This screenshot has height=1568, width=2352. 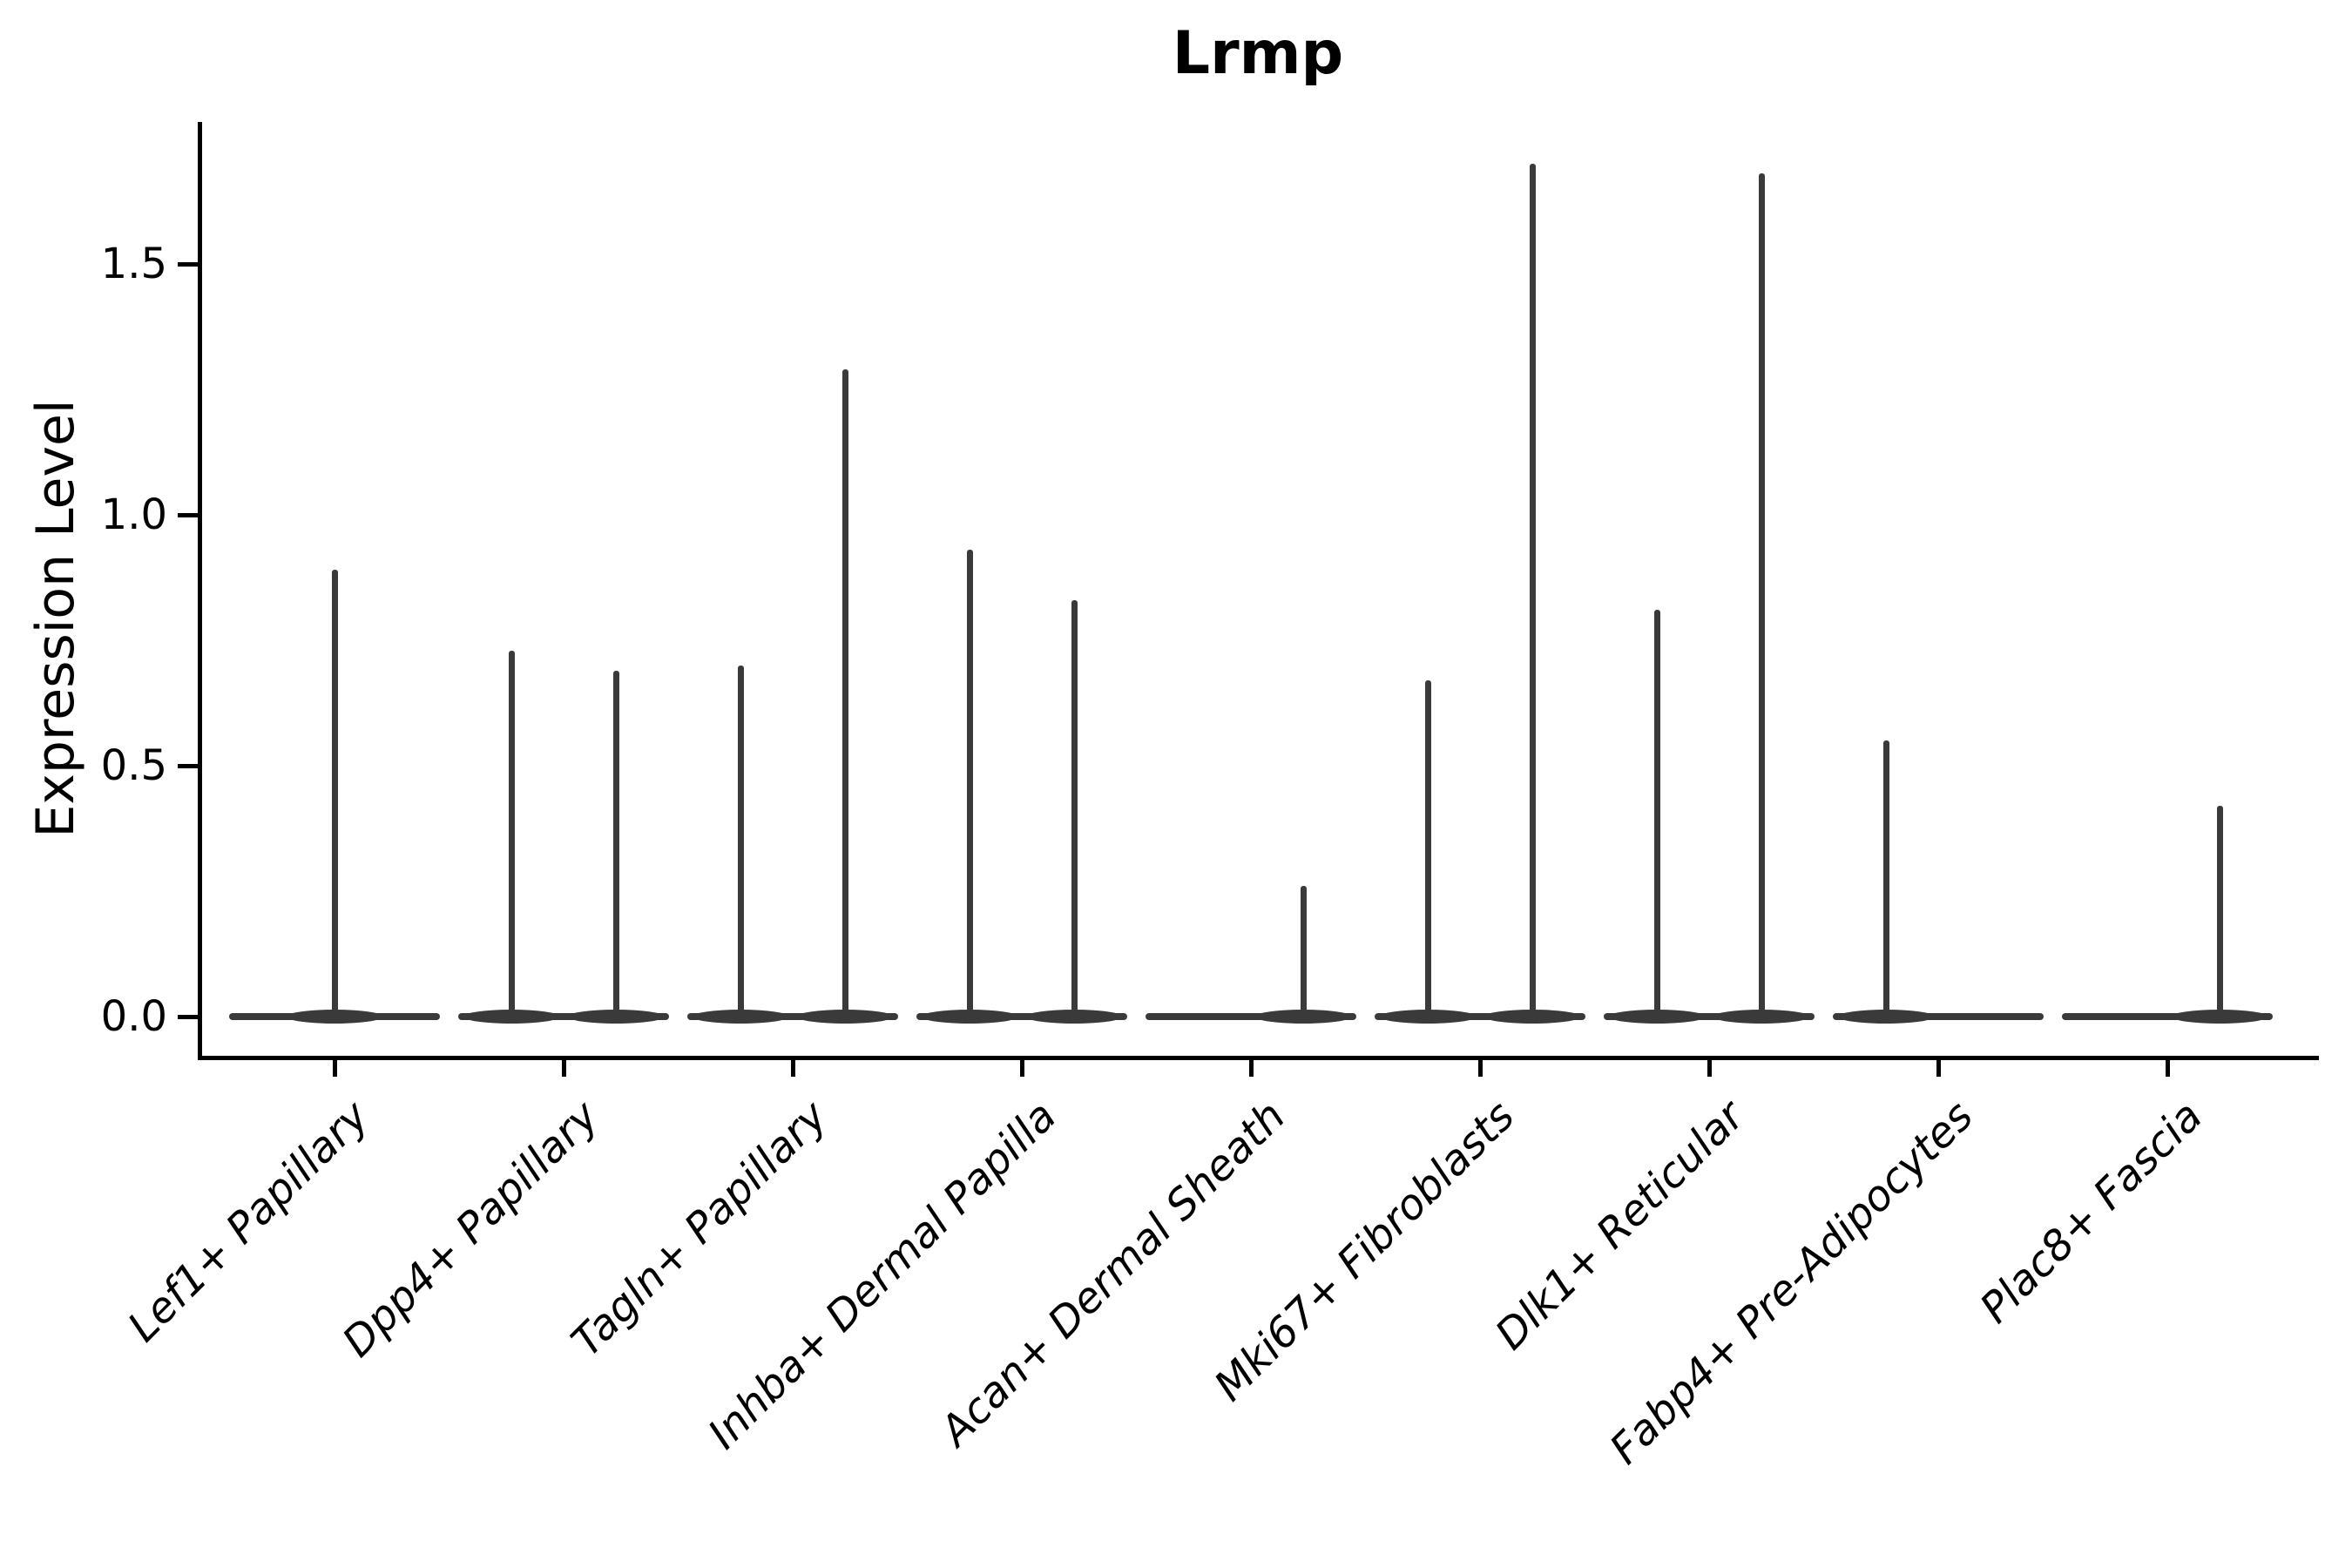 What do you see at coordinates (134, 766) in the screenshot?
I see `y-tick-label: 0.5` at bounding box center [134, 766].